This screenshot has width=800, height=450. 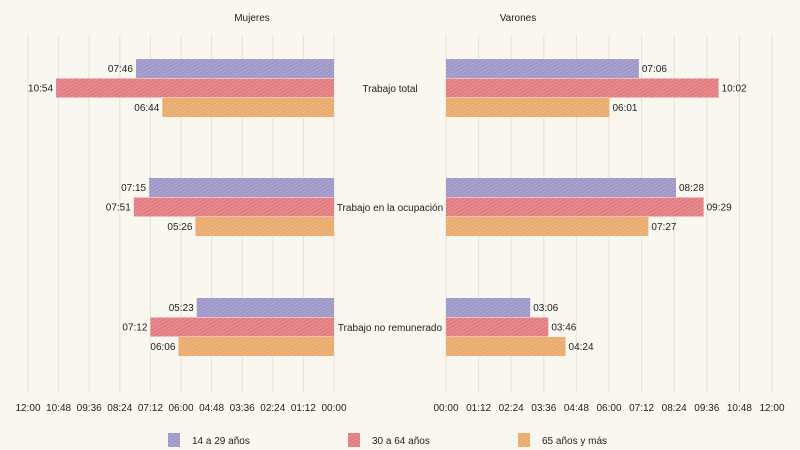 I want to click on data-label: 07:51, so click(x=118, y=208).